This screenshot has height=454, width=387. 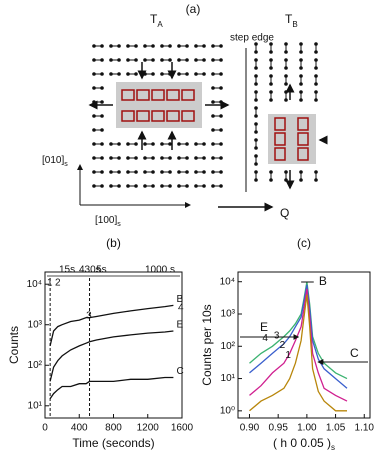 What do you see at coordinates (89, 316) in the screenshot?
I see `annotation: 3` at bounding box center [89, 316].